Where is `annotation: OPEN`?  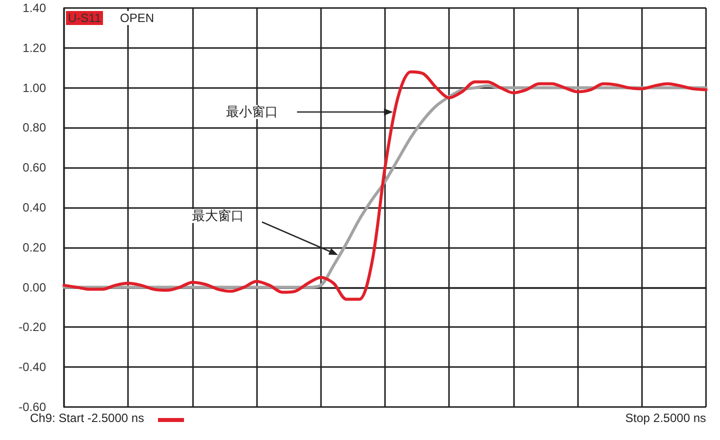 annotation: OPEN is located at coordinates (137, 18).